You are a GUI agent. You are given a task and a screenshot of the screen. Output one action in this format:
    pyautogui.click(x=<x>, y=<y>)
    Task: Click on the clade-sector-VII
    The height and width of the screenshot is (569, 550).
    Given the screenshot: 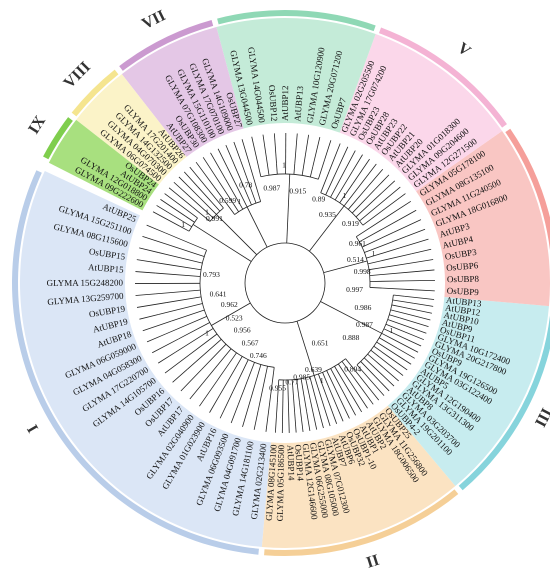 What is the action you would take?
    pyautogui.click(x=182, y=92)
    